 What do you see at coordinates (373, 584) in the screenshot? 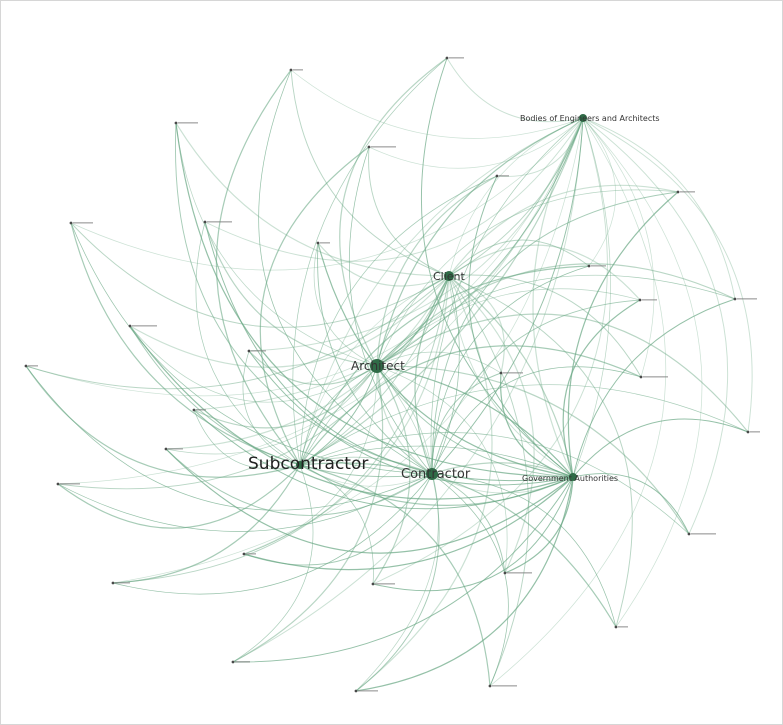
I see `node-p23` at bounding box center [373, 584].